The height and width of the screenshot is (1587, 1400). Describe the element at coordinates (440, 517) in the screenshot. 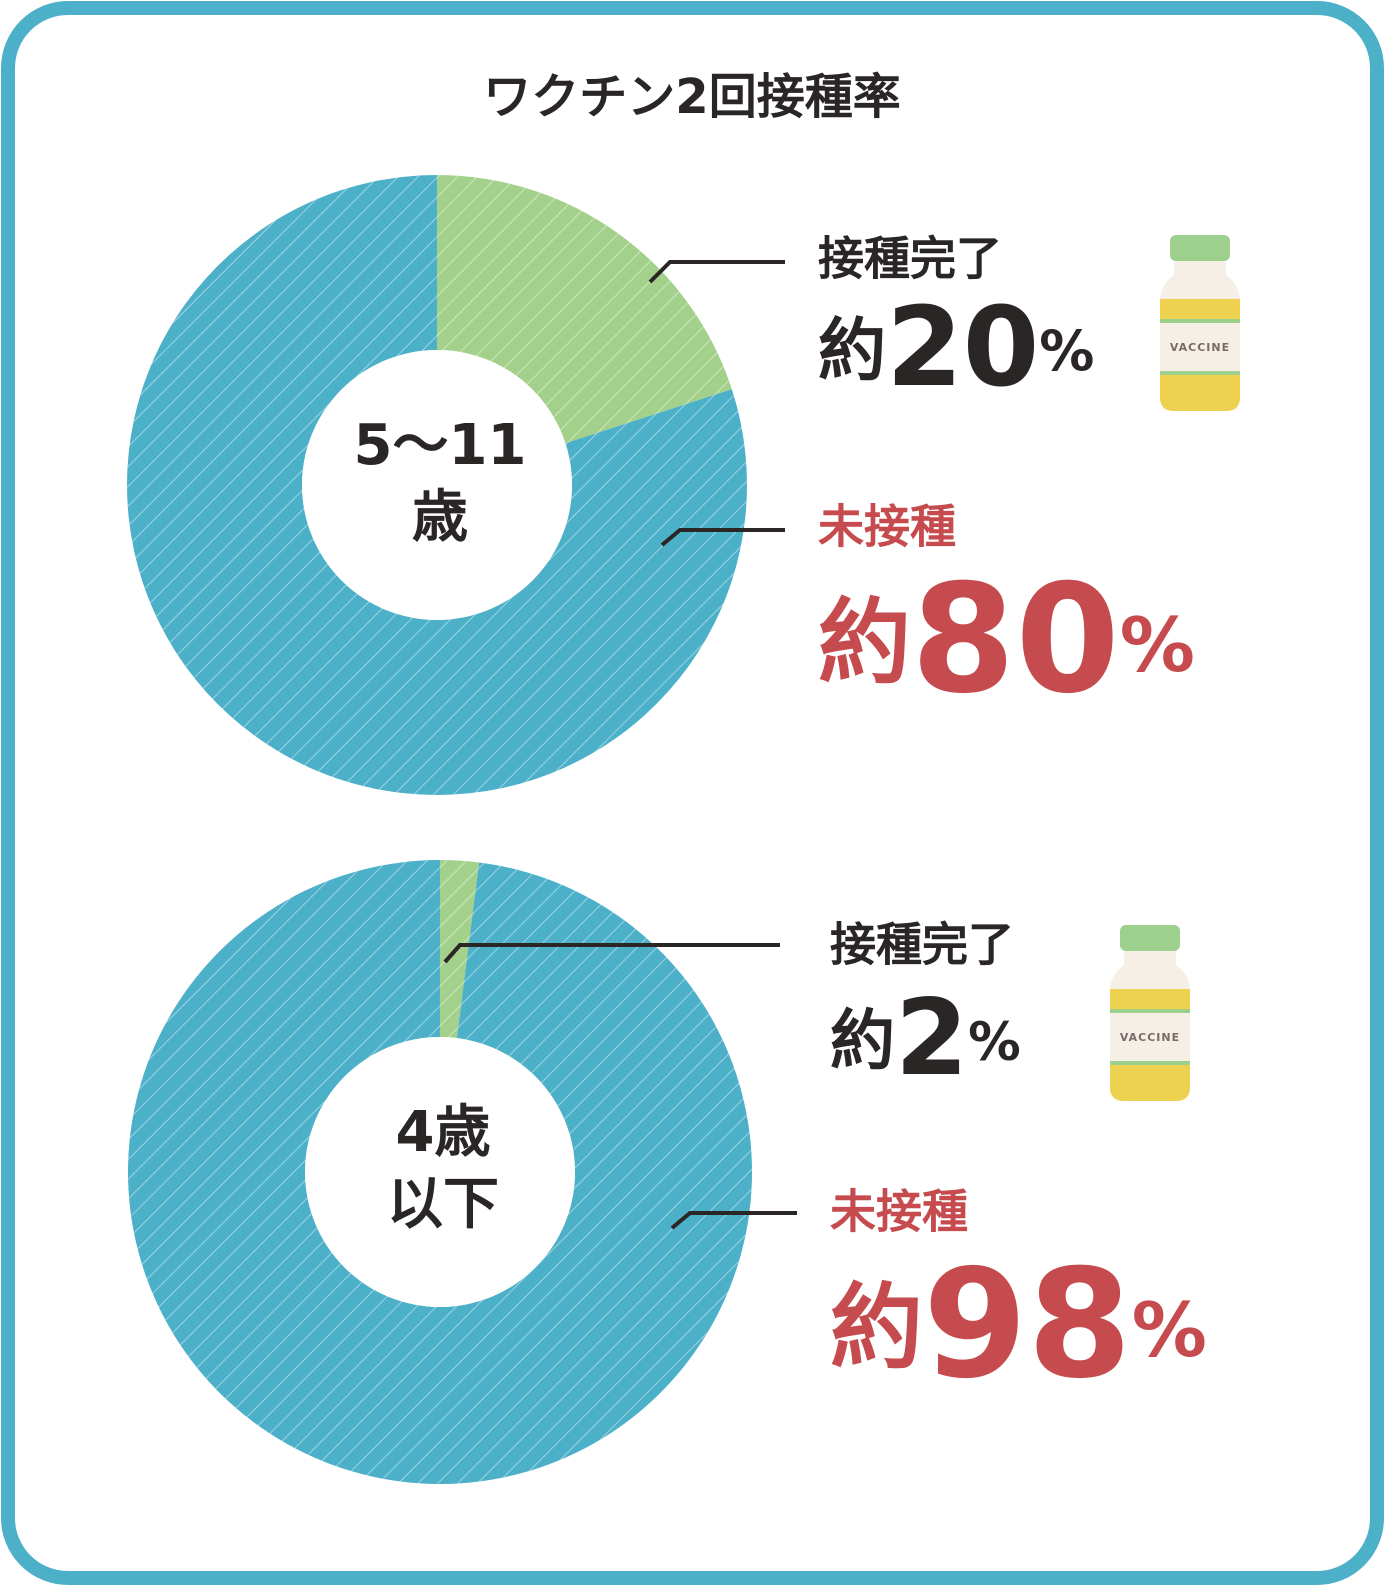

I see `center-label: 歳` at that location.